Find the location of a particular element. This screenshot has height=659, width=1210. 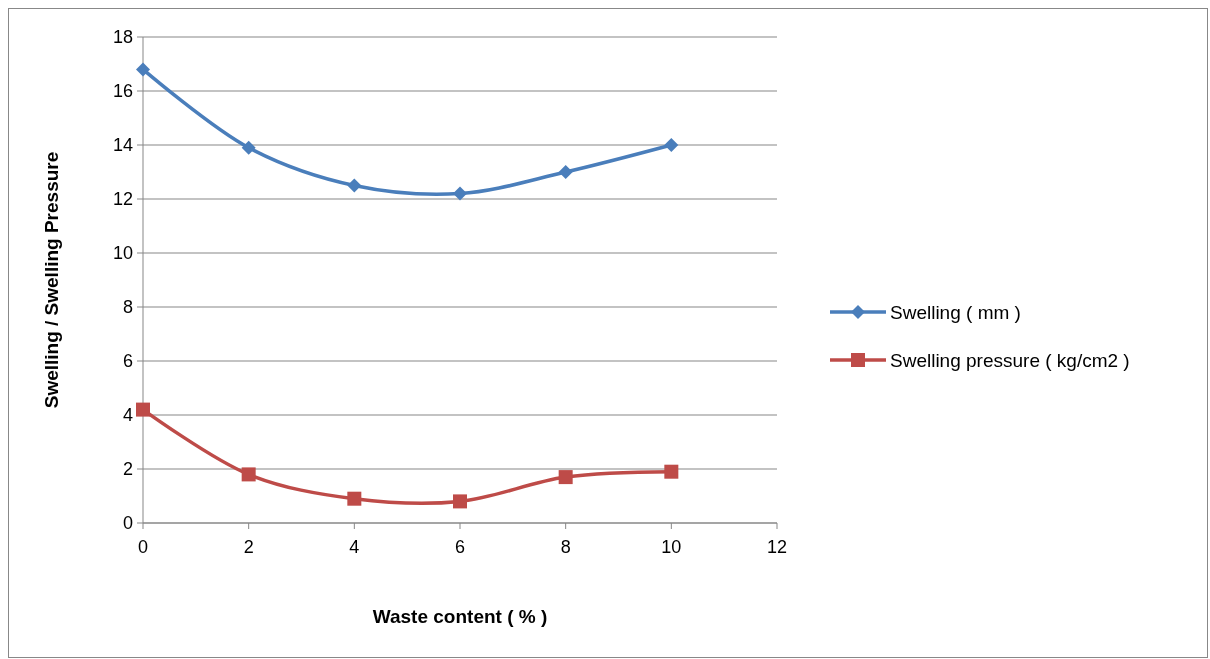

legend-label: Swelling pressure ( kg/cm2 ) is located at coordinates (1010, 360).